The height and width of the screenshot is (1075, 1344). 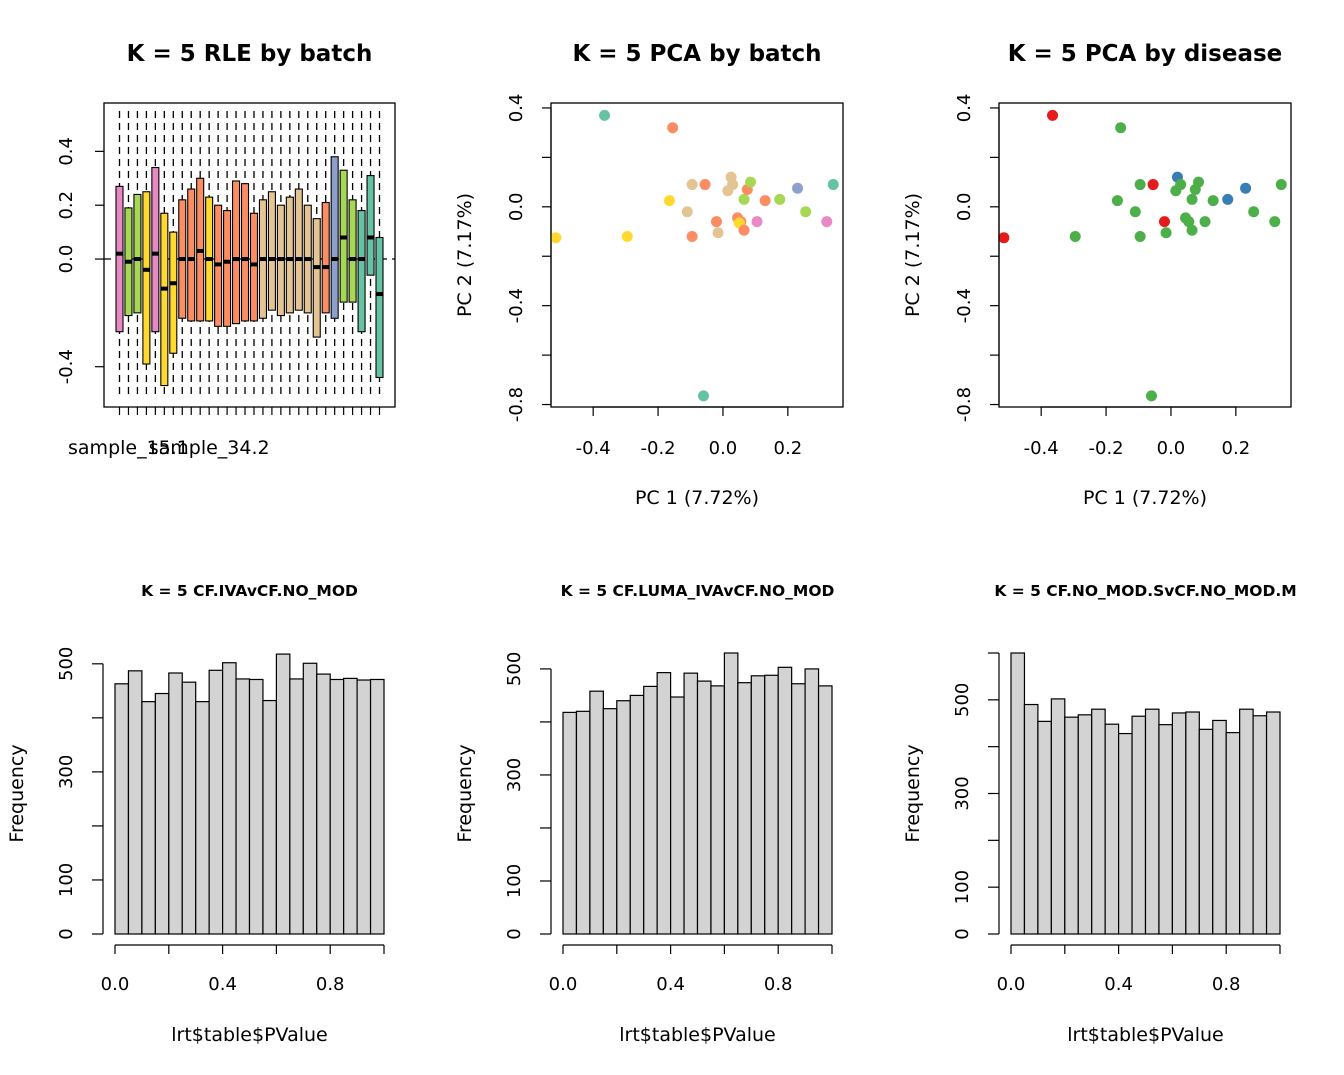 I want to click on y-tick-label: 0.2, so click(x=66, y=205).